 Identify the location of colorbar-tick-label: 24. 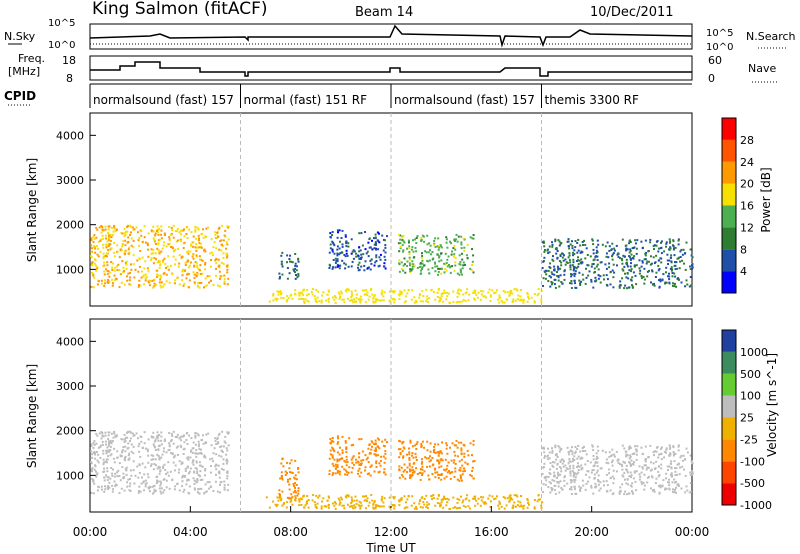
(747, 162).